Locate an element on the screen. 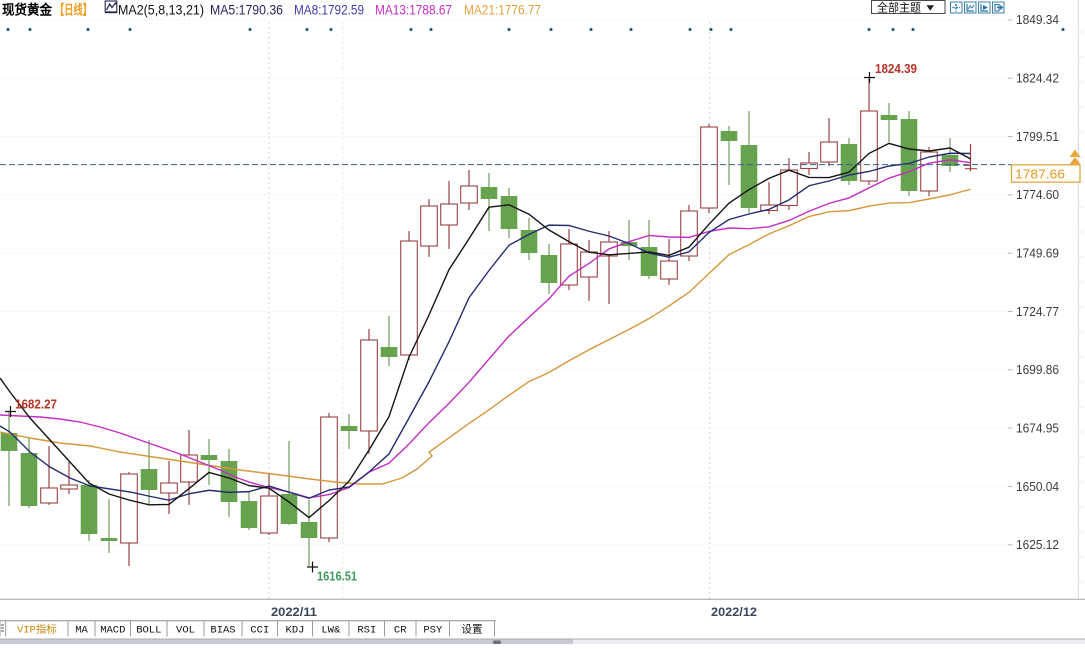 The image size is (1085, 649). svg-text: MA21:1776.77 is located at coordinates (502, 10).